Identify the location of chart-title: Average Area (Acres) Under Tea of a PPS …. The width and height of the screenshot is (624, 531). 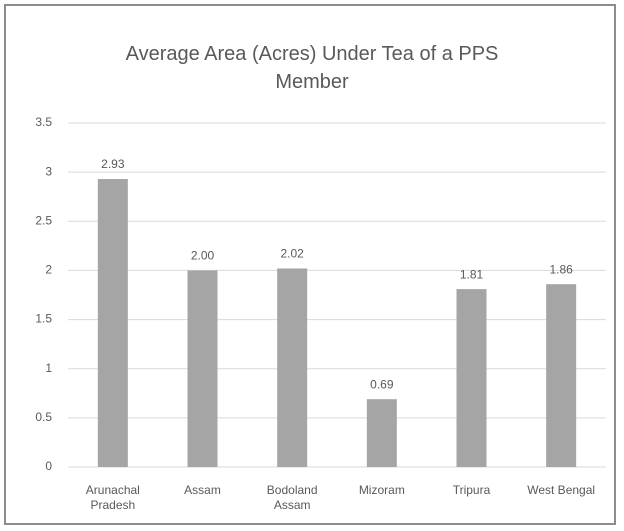
(312, 68).